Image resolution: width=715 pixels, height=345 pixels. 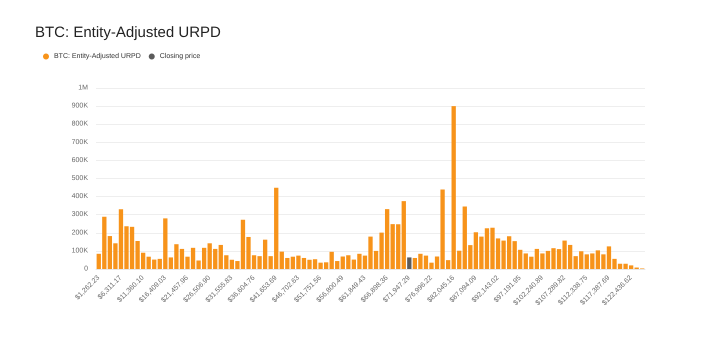 I want to click on chart-title: BTC: Entity-Adjusted URPD, so click(x=128, y=32).